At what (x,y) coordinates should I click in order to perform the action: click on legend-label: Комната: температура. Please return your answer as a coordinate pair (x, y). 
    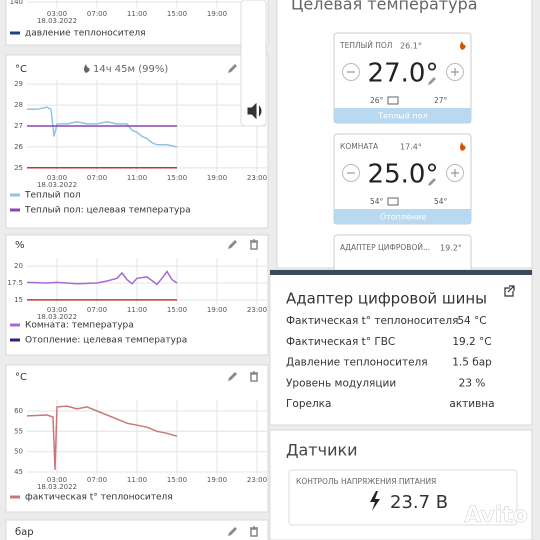
    Looking at the image, I should click on (79, 326).